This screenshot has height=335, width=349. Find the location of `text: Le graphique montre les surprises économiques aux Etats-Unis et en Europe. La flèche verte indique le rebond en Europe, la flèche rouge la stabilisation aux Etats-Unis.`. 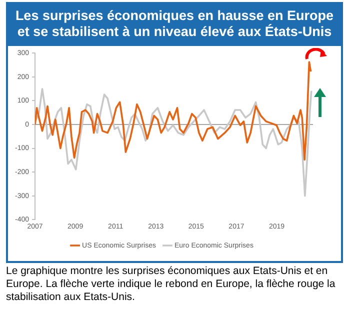

text: Le graphique montre les surprises économiques aux Etats-Unis et en Europe. La flèche verte indique le rebond en Europe, la flèche rouge la stabilisation aux Etats-Unis. is located at coordinates (171, 284).